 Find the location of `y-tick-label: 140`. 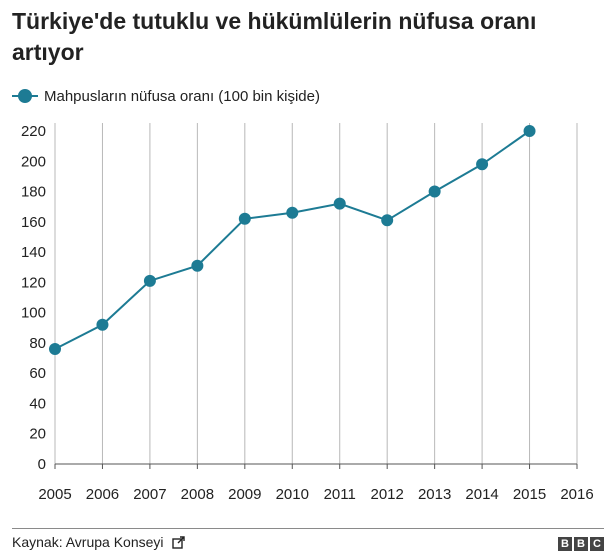

y-tick-label: 140 is located at coordinates (33, 252).